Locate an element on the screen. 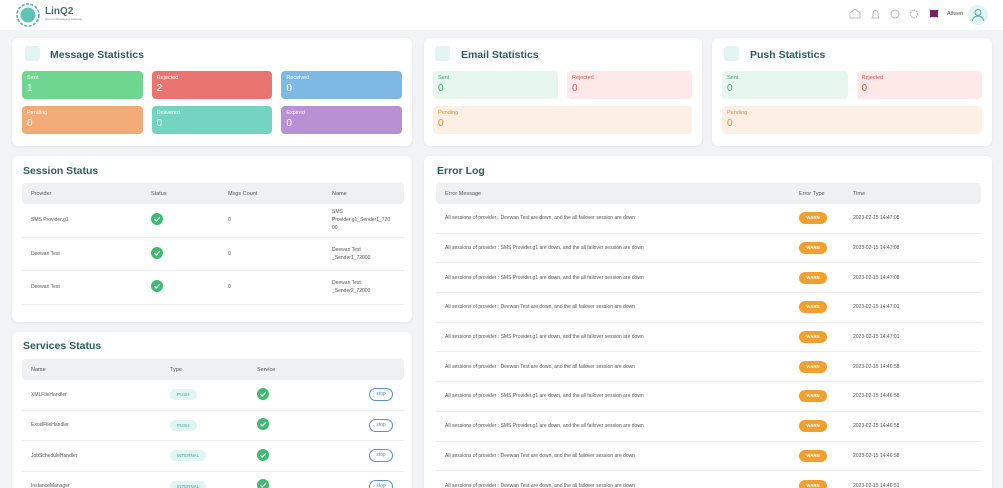 Image resolution: width=1003 pixels, height=488 pixels. table-row: Deewan Test 0 Deewan Test _Sender2_72000 is located at coordinates (213, 288).